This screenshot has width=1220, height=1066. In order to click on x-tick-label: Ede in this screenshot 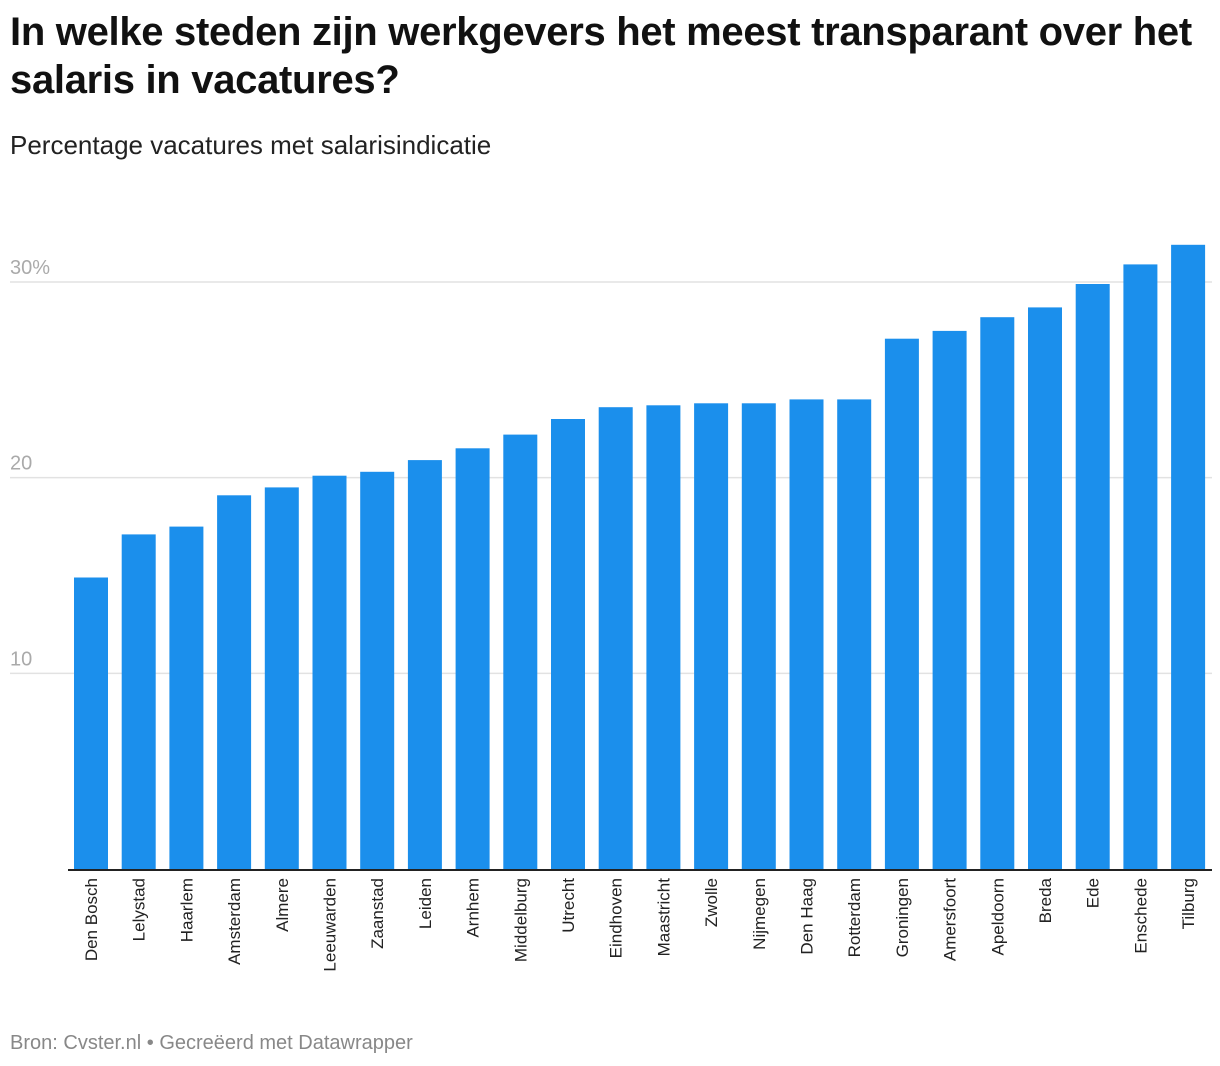, I will do `click(1093, 893)`.